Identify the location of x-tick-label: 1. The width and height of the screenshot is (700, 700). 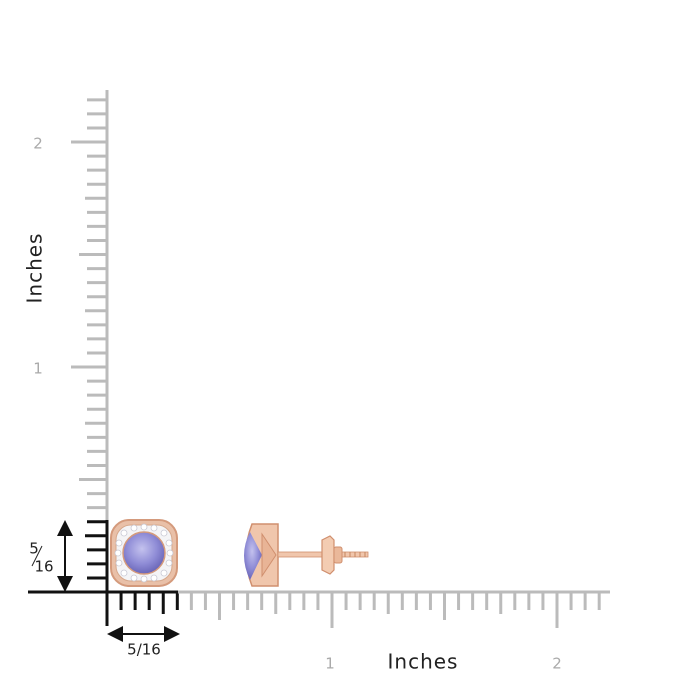
(330, 664).